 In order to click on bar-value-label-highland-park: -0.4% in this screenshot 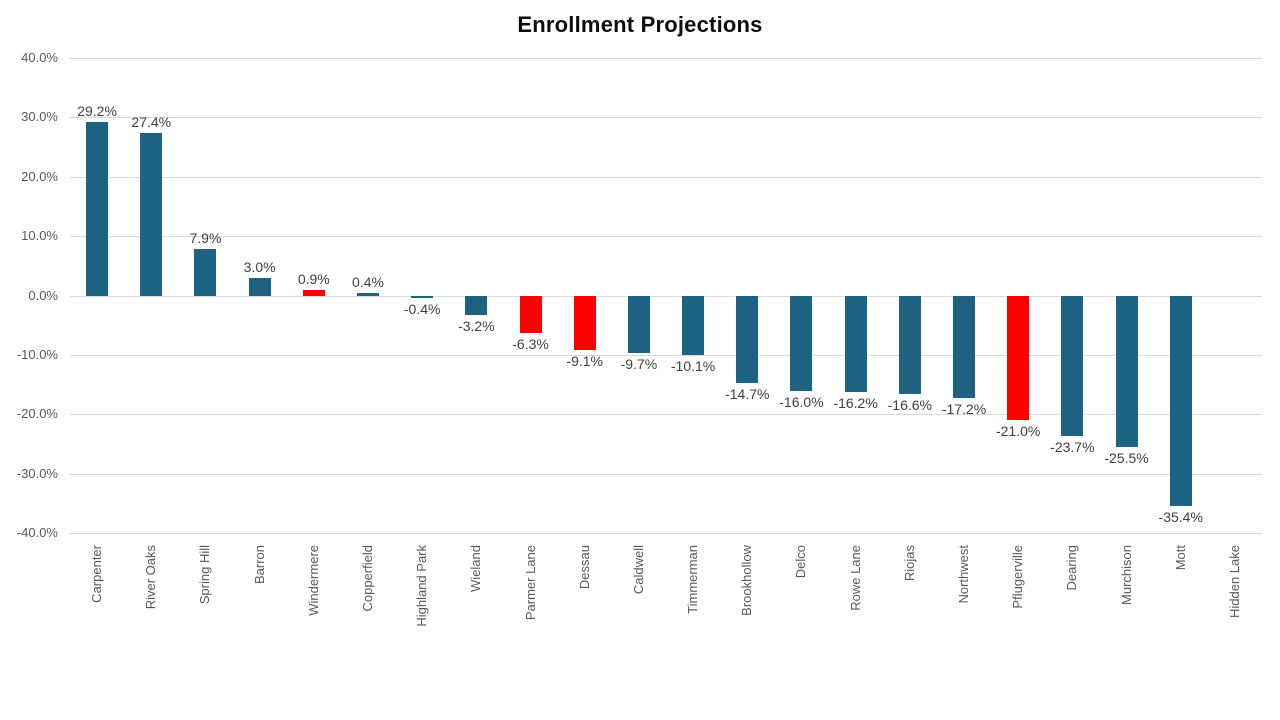, I will do `click(422, 308)`.